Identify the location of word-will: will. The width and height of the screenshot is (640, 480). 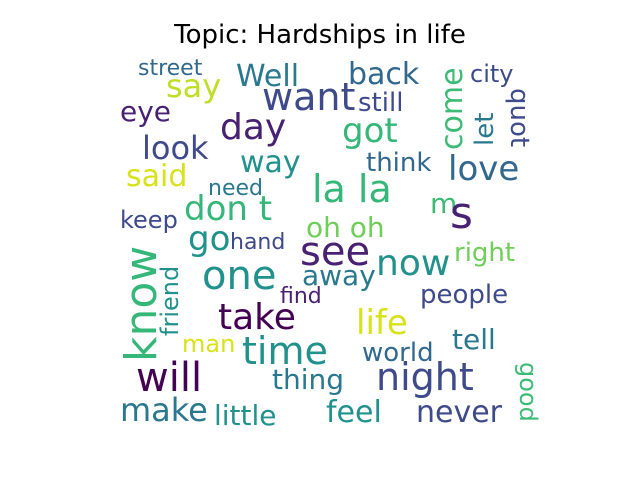
(169, 378).